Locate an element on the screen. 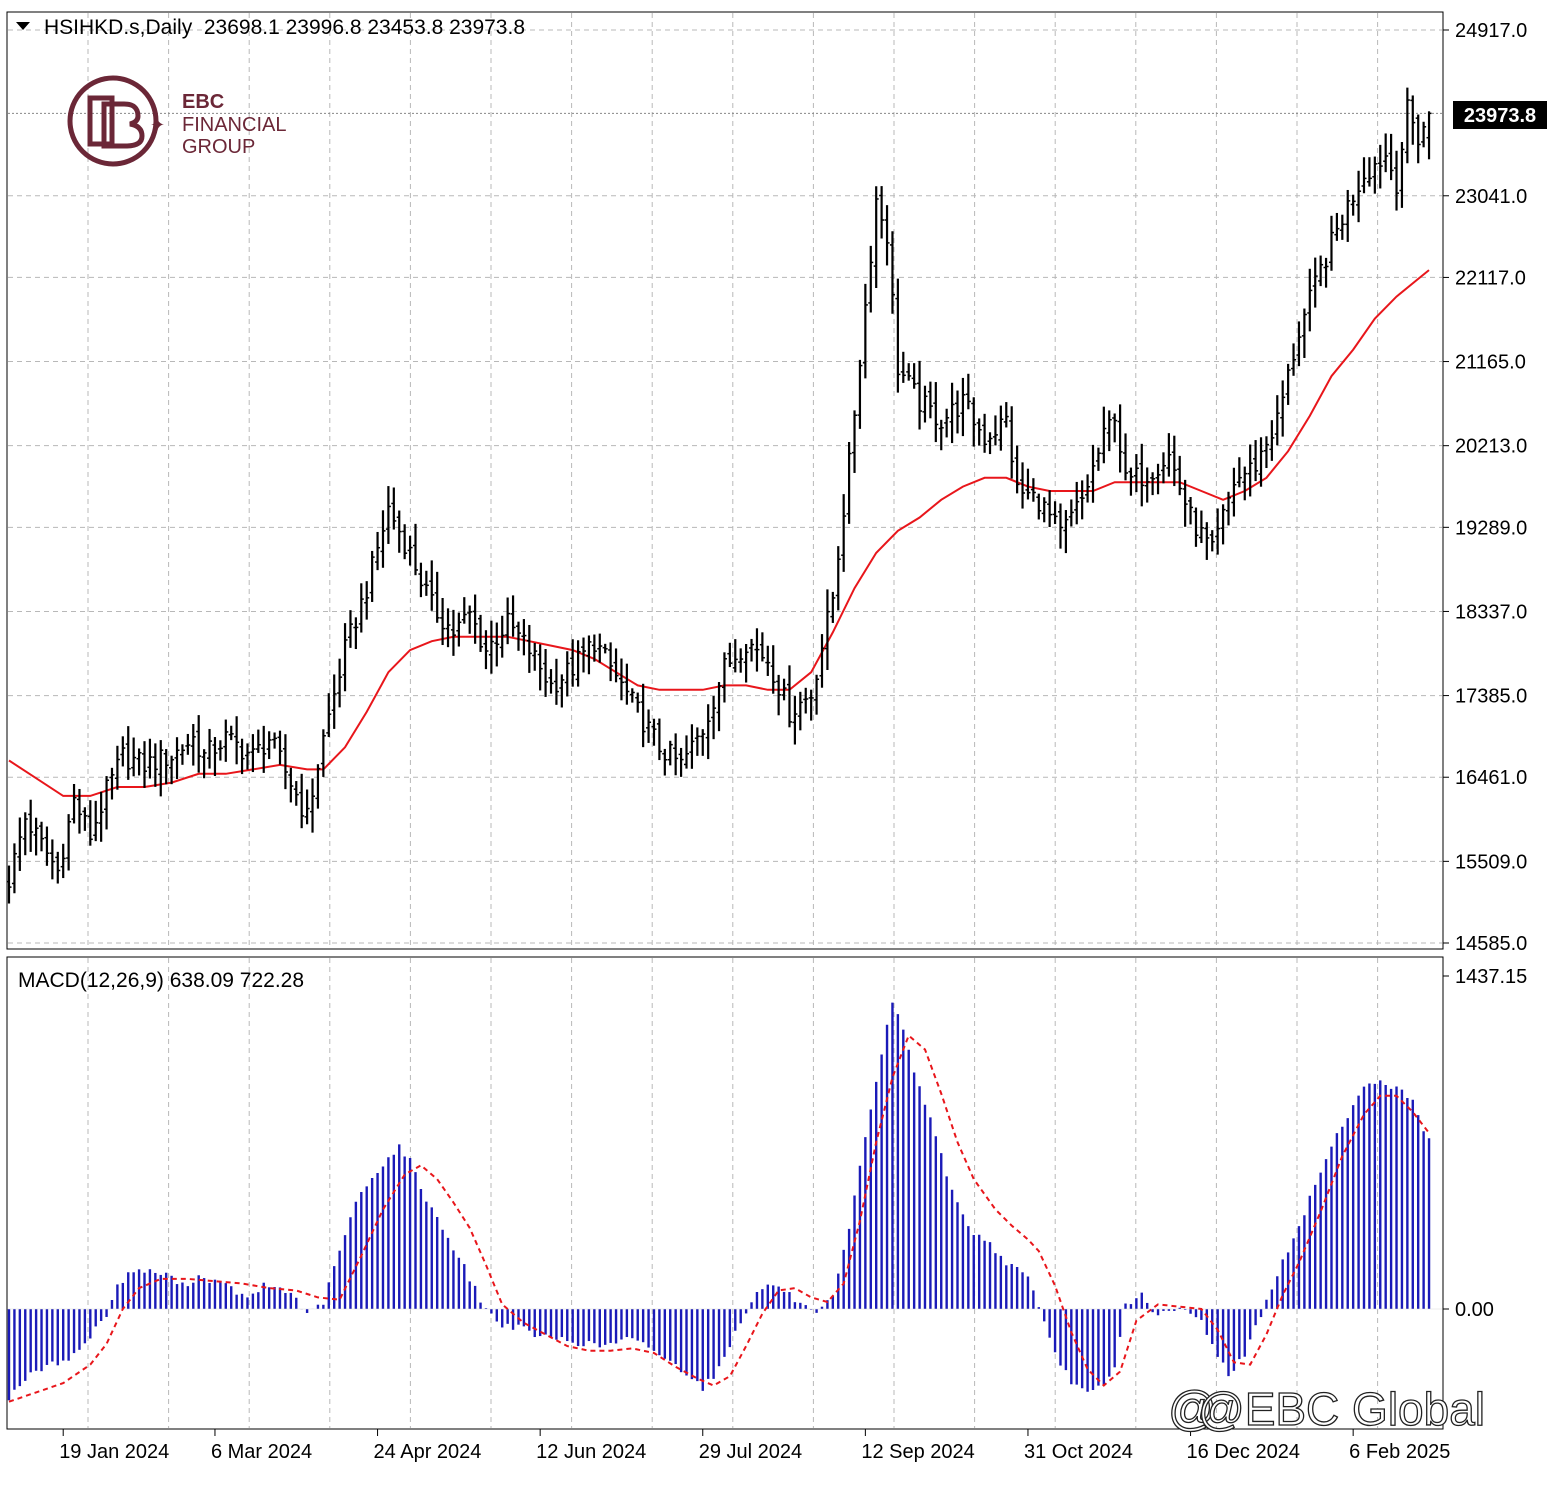 This screenshot has width=1556, height=1485. x-tick-label: 29 Jul 2024 is located at coordinates (750, 1452).